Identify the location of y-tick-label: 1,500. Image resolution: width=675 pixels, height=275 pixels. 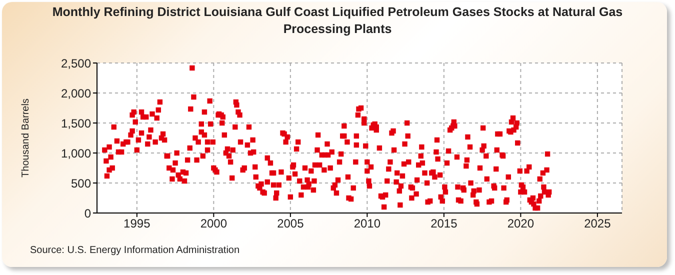
(76, 123).